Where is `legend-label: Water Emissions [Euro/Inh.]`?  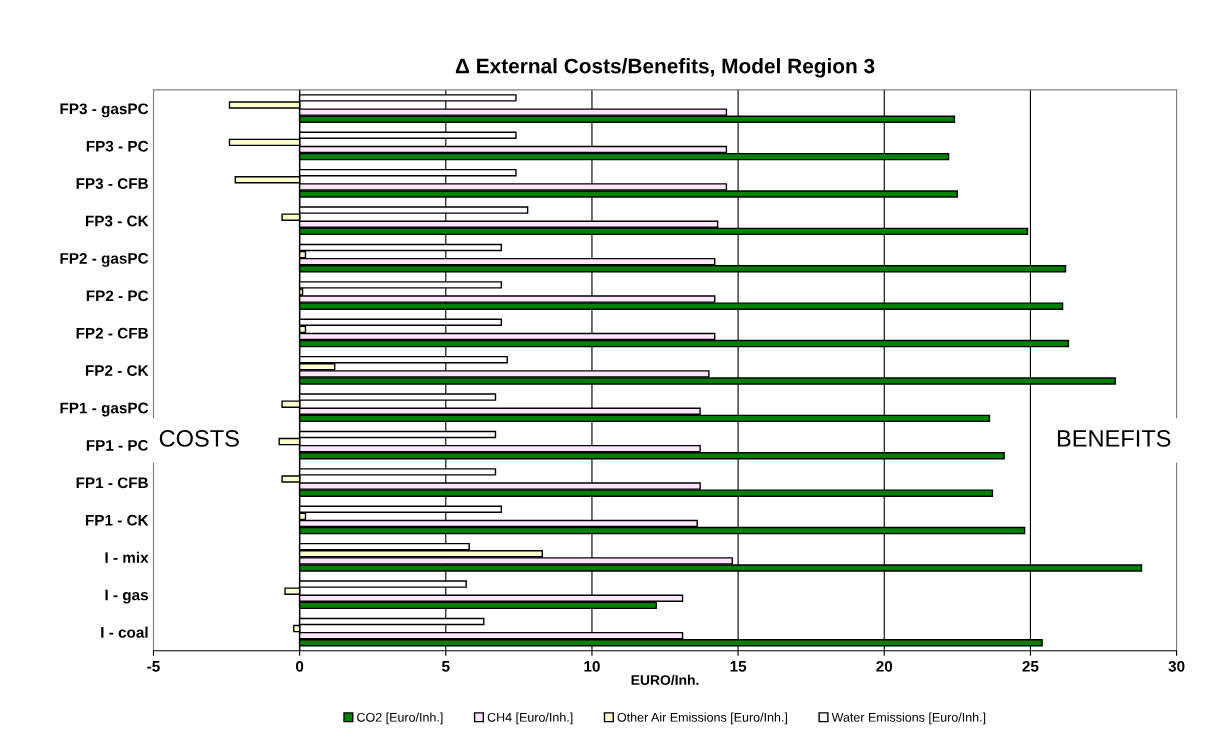
legend-label: Water Emissions [Euro/Inh.] is located at coordinates (908, 718).